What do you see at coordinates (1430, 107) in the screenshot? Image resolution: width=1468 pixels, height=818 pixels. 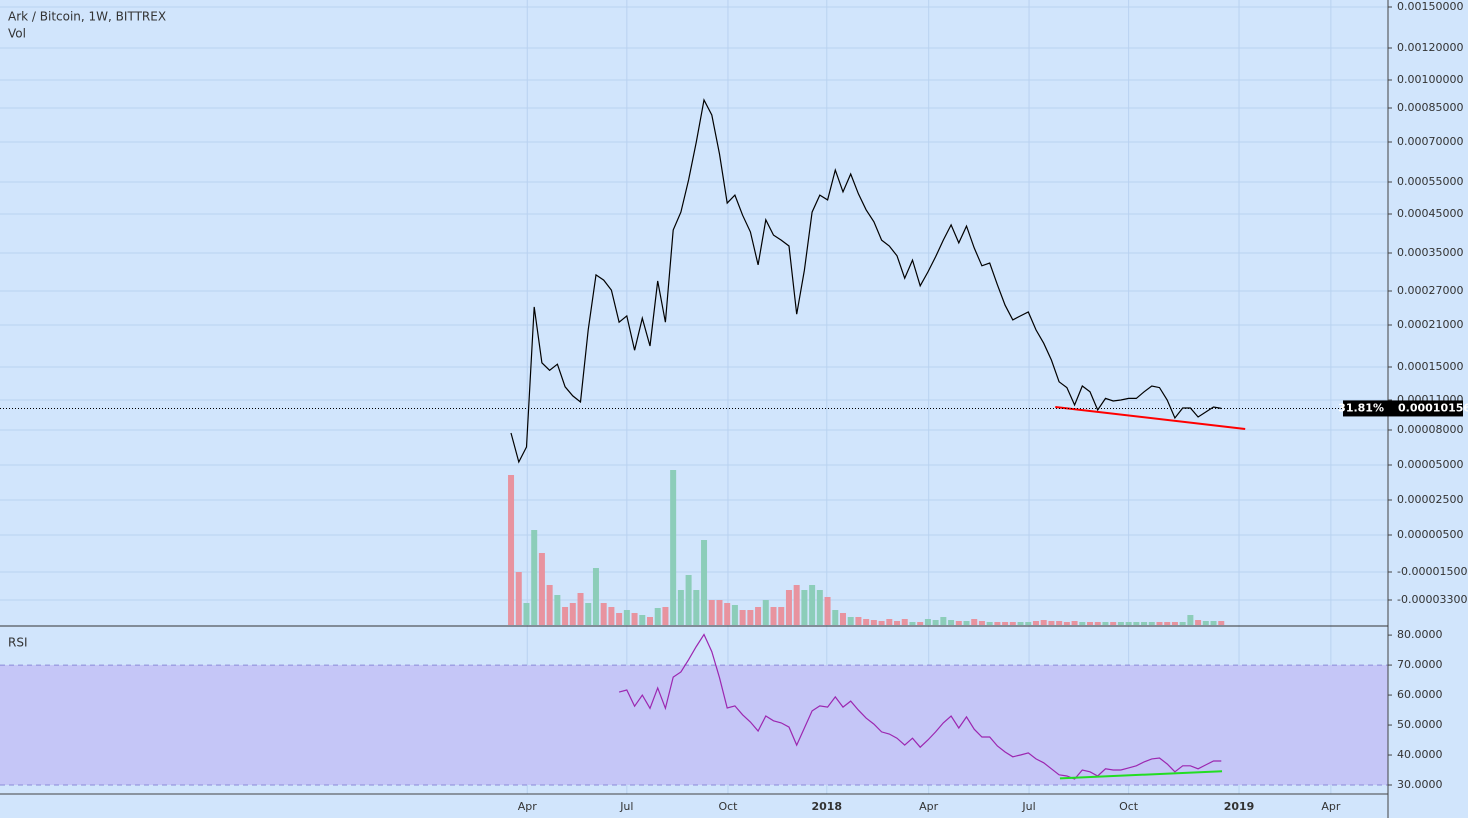 I see `y-tick-label: 0.00085000` at bounding box center [1430, 107].